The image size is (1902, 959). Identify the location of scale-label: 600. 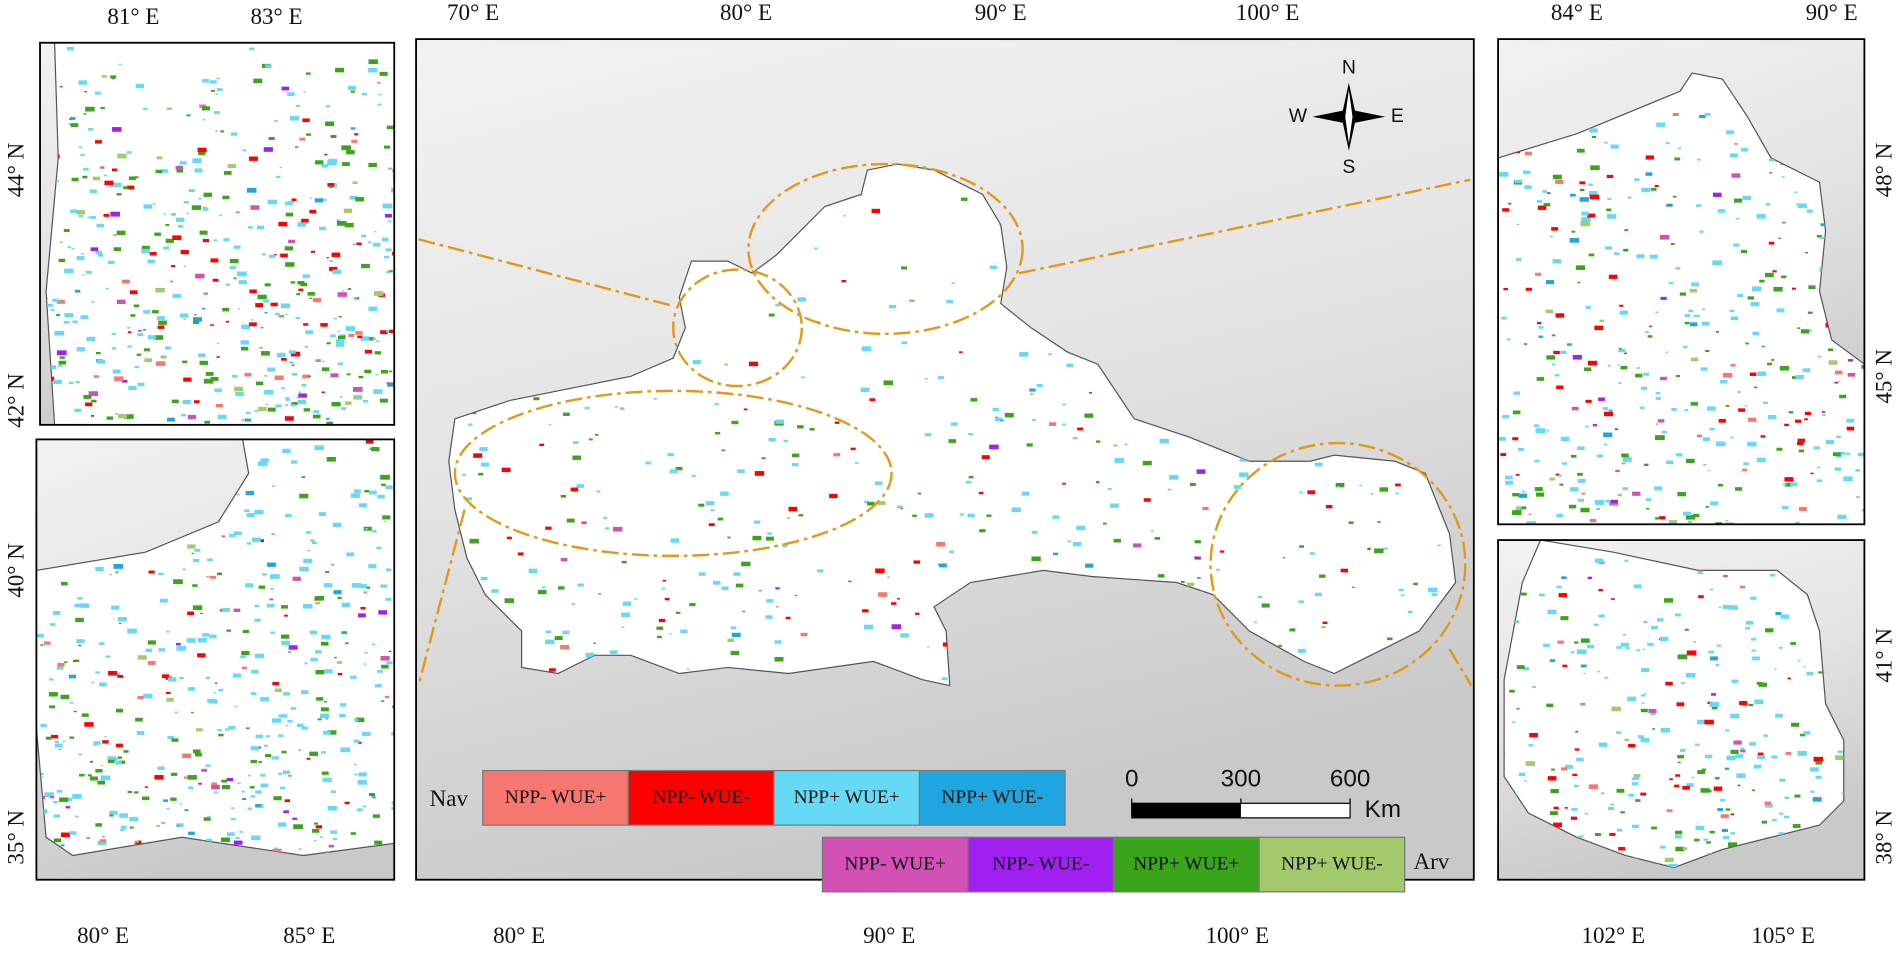
(1350, 779).